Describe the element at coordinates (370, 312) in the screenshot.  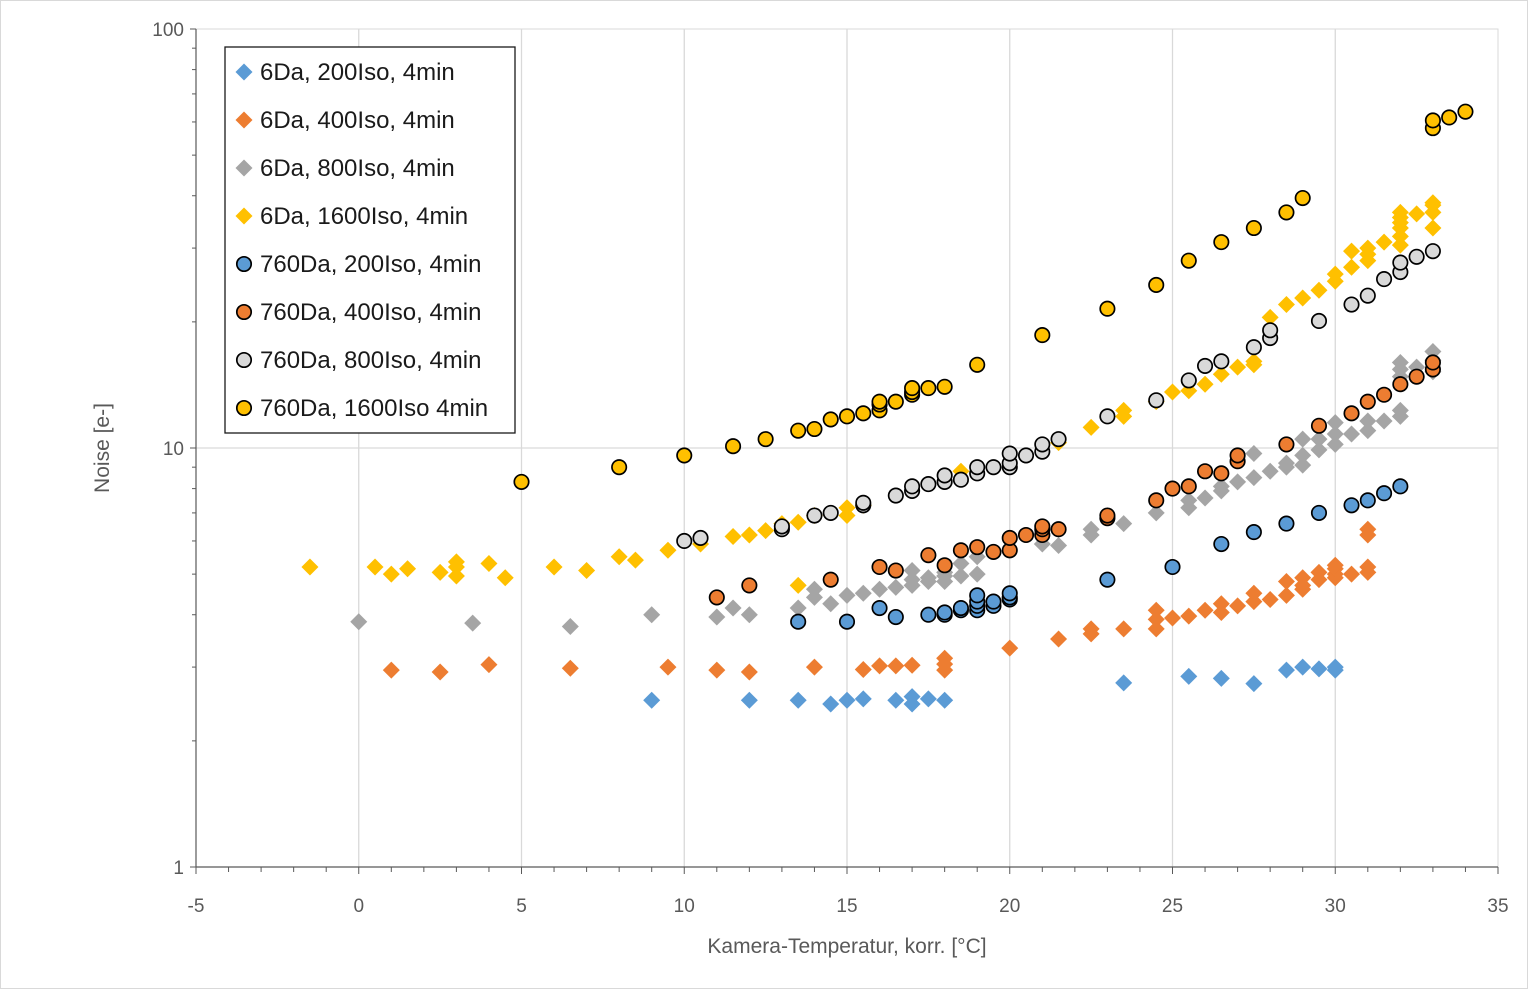
I see `legend-label: 760Da, 400Iso, 4min` at that location.